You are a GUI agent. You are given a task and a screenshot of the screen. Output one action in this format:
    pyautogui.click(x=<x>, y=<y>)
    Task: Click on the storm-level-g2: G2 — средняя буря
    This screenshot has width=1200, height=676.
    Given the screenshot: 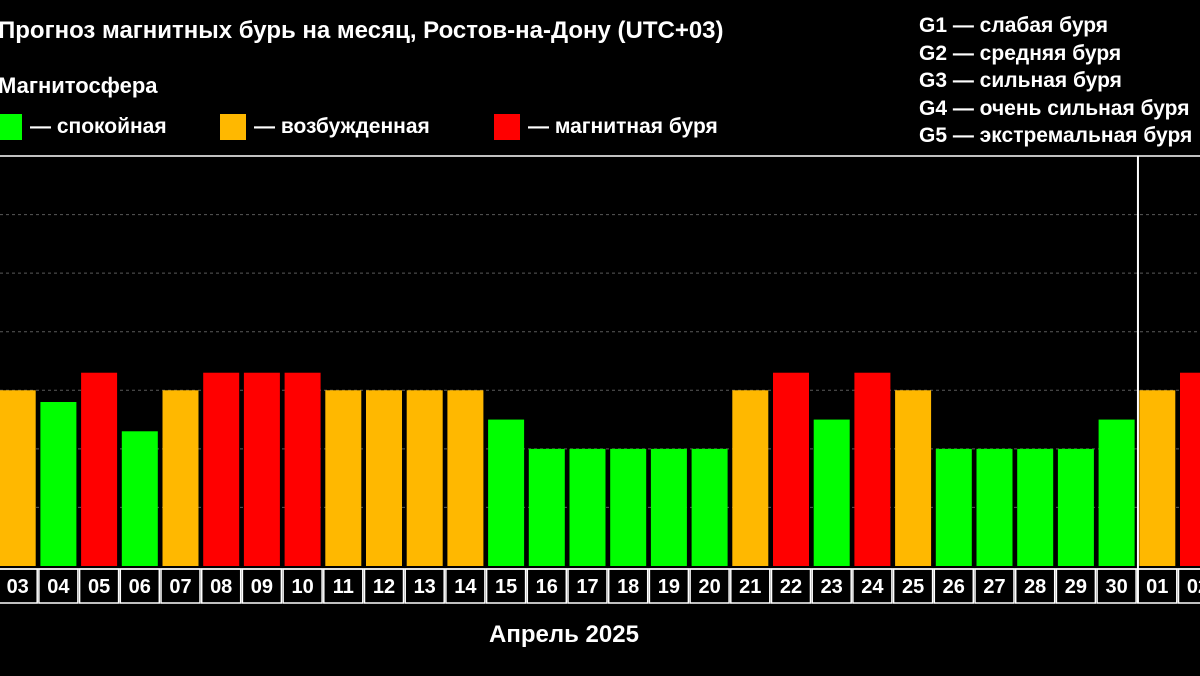 What is the action you would take?
    pyautogui.click(x=1020, y=53)
    